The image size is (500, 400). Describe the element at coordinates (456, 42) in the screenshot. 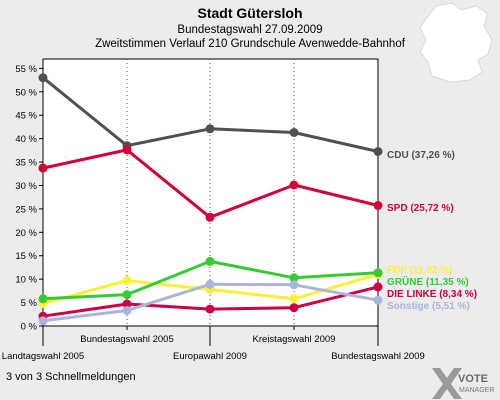

I see `germany-map-icon` at that location.